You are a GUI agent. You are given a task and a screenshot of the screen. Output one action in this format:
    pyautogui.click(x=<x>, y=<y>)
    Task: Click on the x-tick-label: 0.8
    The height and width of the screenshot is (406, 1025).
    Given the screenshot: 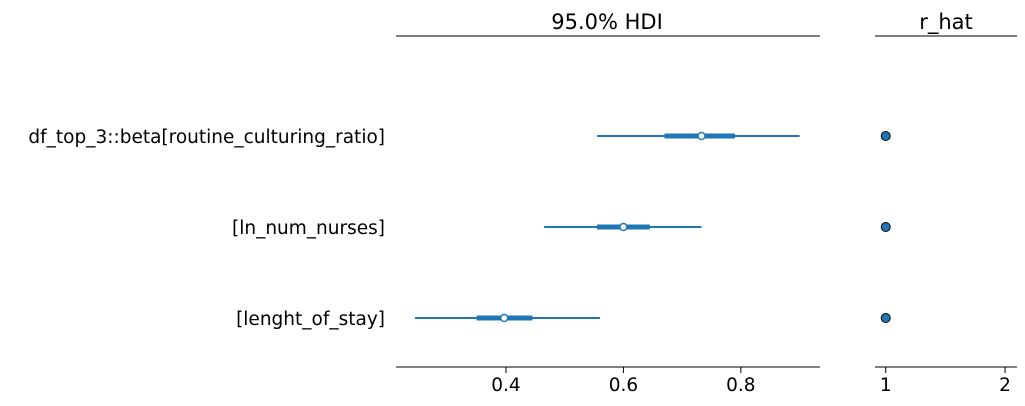 What is the action you would take?
    pyautogui.click(x=740, y=385)
    